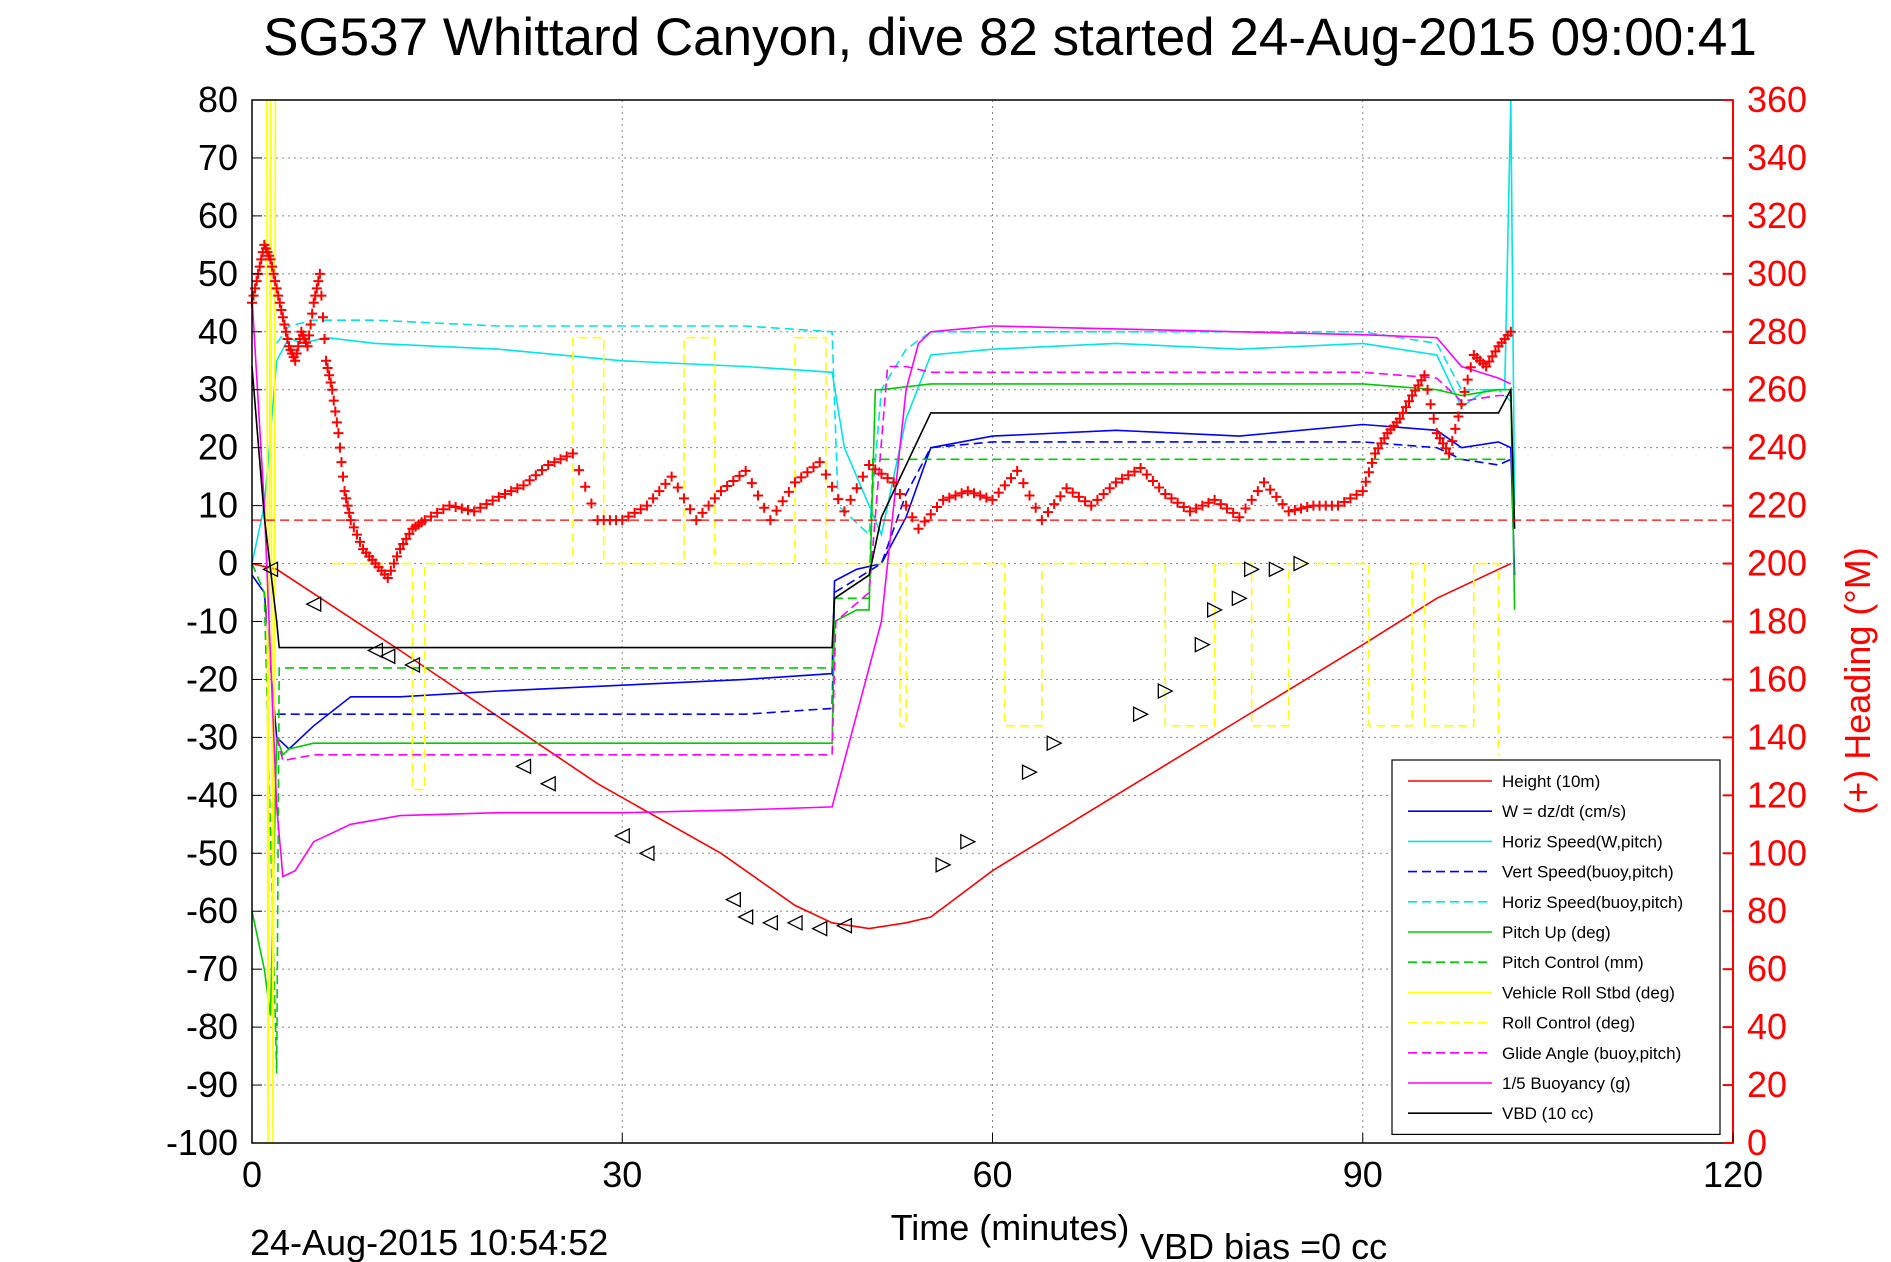 Image resolution: width=1891 pixels, height=1262 pixels. What do you see at coordinates (1777, 621) in the screenshot?
I see `right-tick-label: 180` at bounding box center [1777, 621].